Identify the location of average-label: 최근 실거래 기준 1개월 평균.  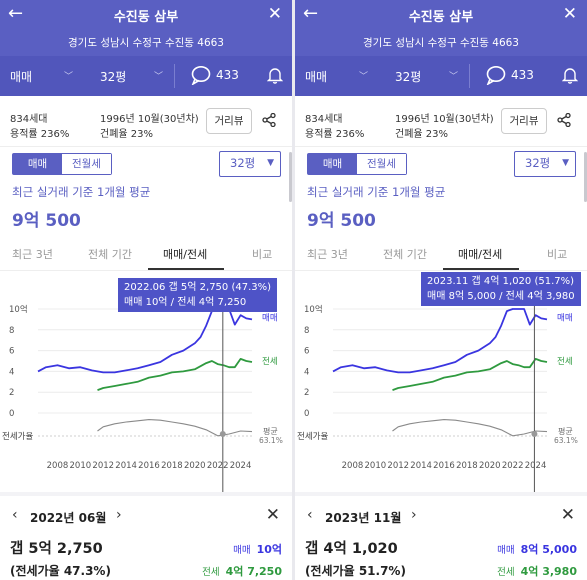
(81, 192).